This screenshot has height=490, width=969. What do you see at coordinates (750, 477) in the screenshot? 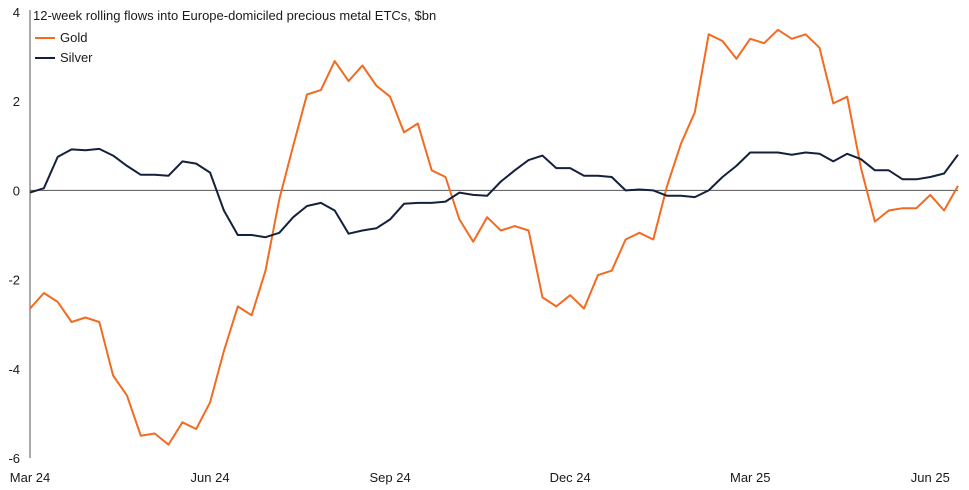
I see `x-tick-label: Mar 25` at bounding box center [750, 477].